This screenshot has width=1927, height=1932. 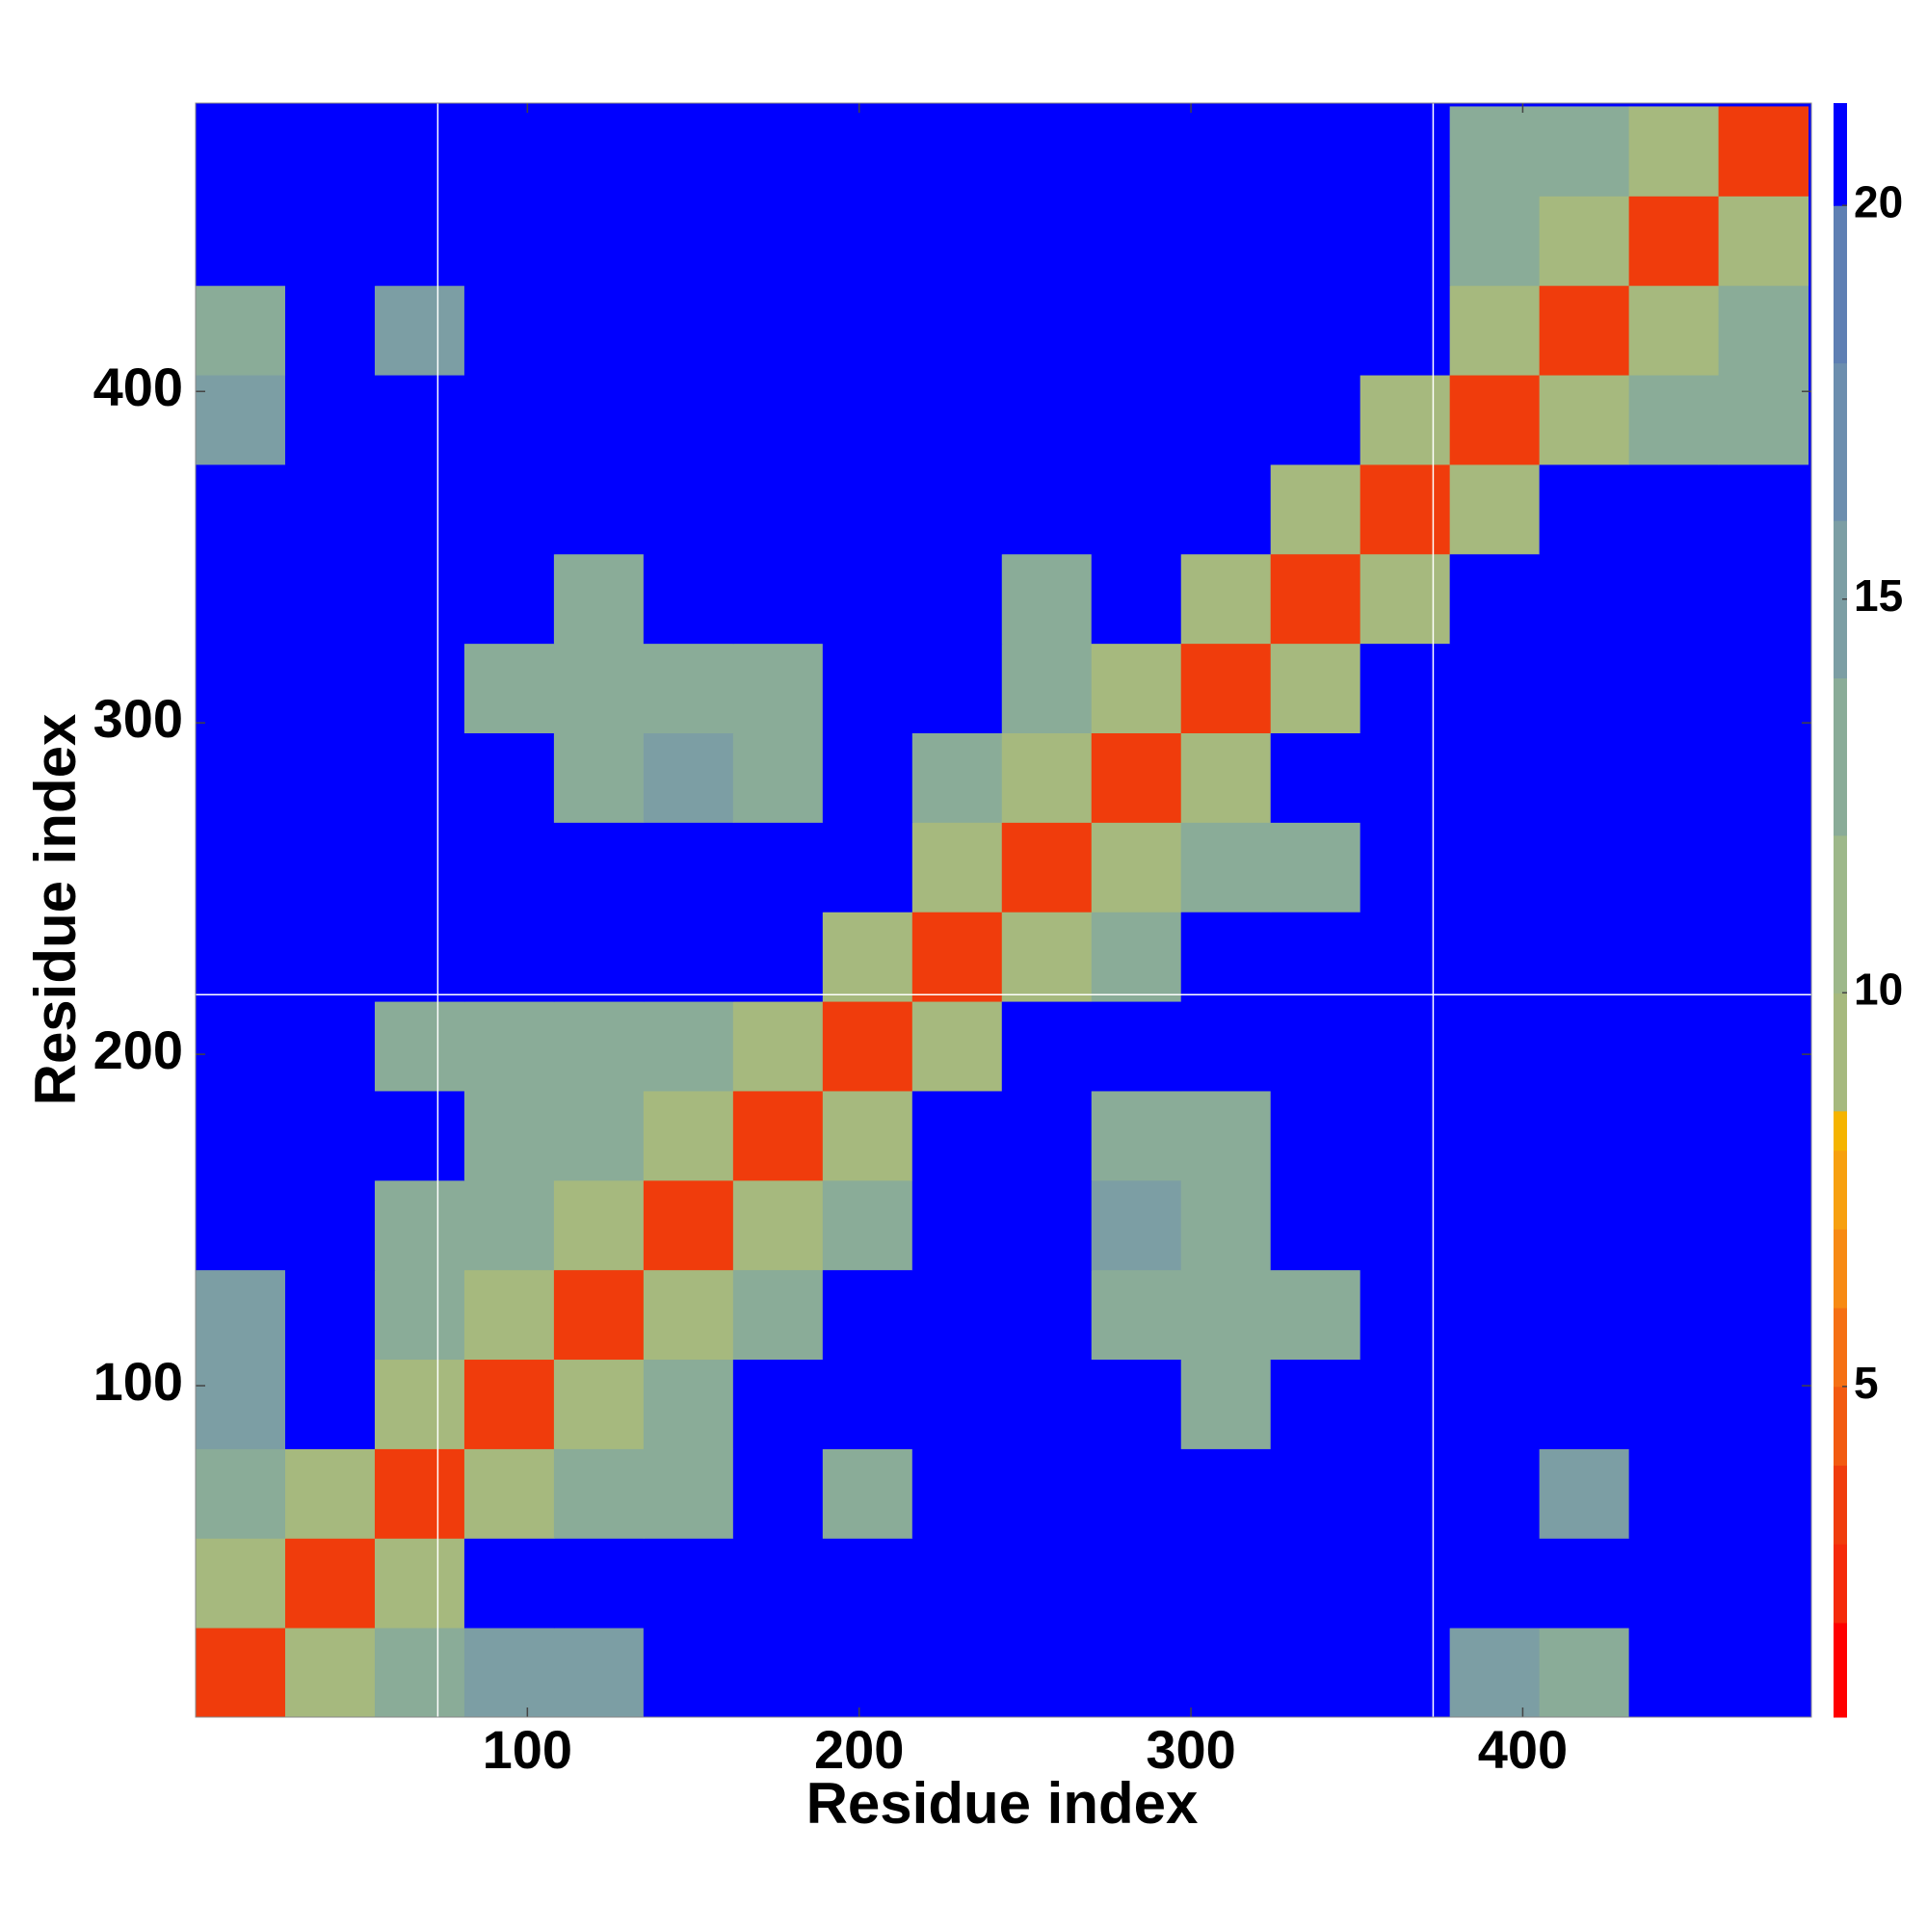 I want to click on x-tick-label: 100, so click(x=527, y=1749).